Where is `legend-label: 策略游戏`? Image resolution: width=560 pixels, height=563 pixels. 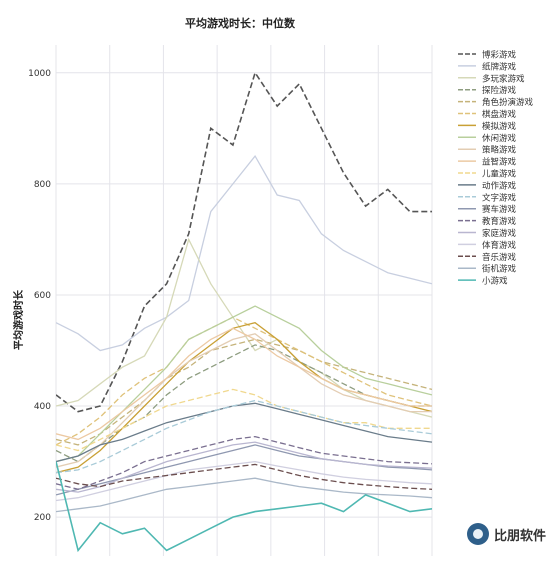
legend-label: 策略游戏 is located at coordinates (499, 150).